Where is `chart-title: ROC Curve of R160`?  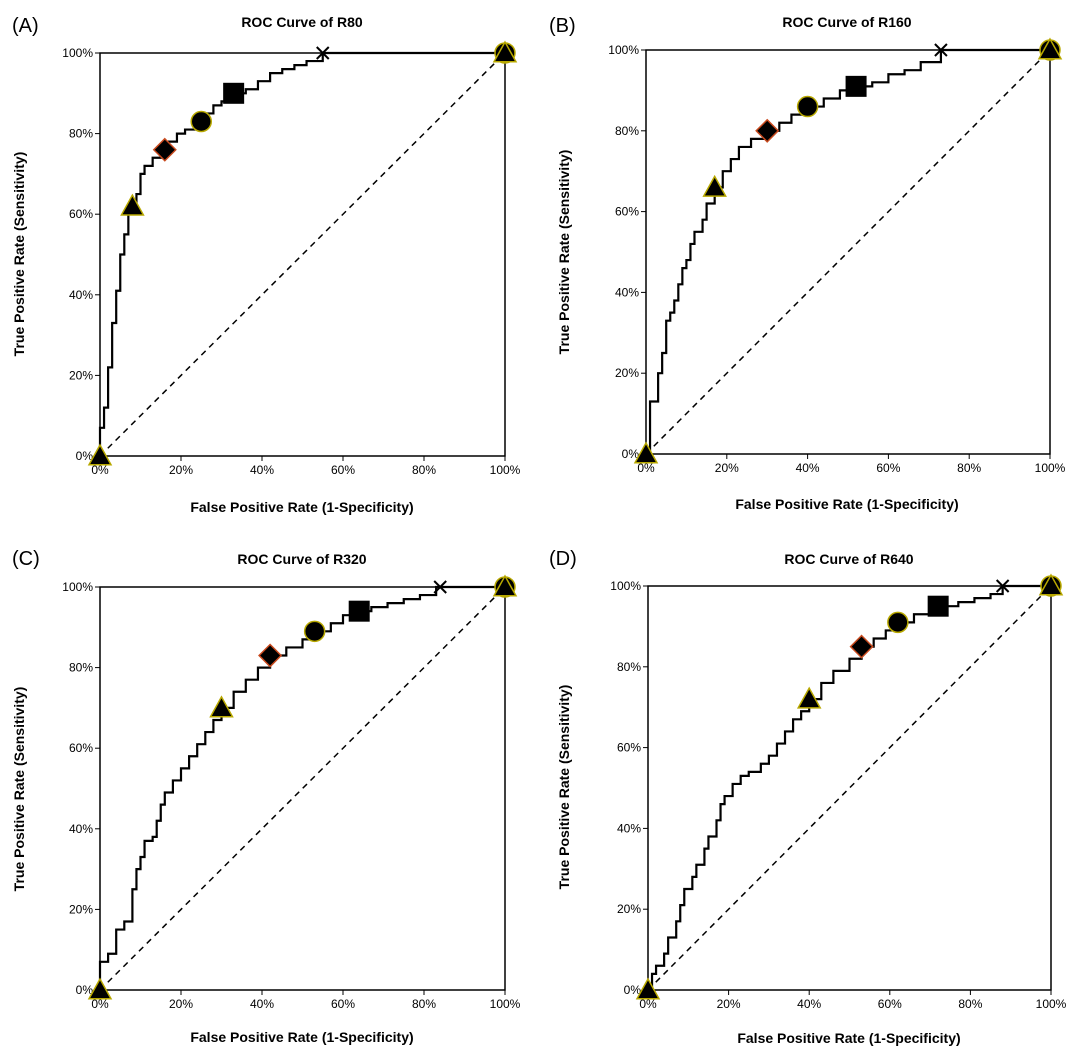 chart-title: ROC Curve of R160 is located at coordinates (846, 22).